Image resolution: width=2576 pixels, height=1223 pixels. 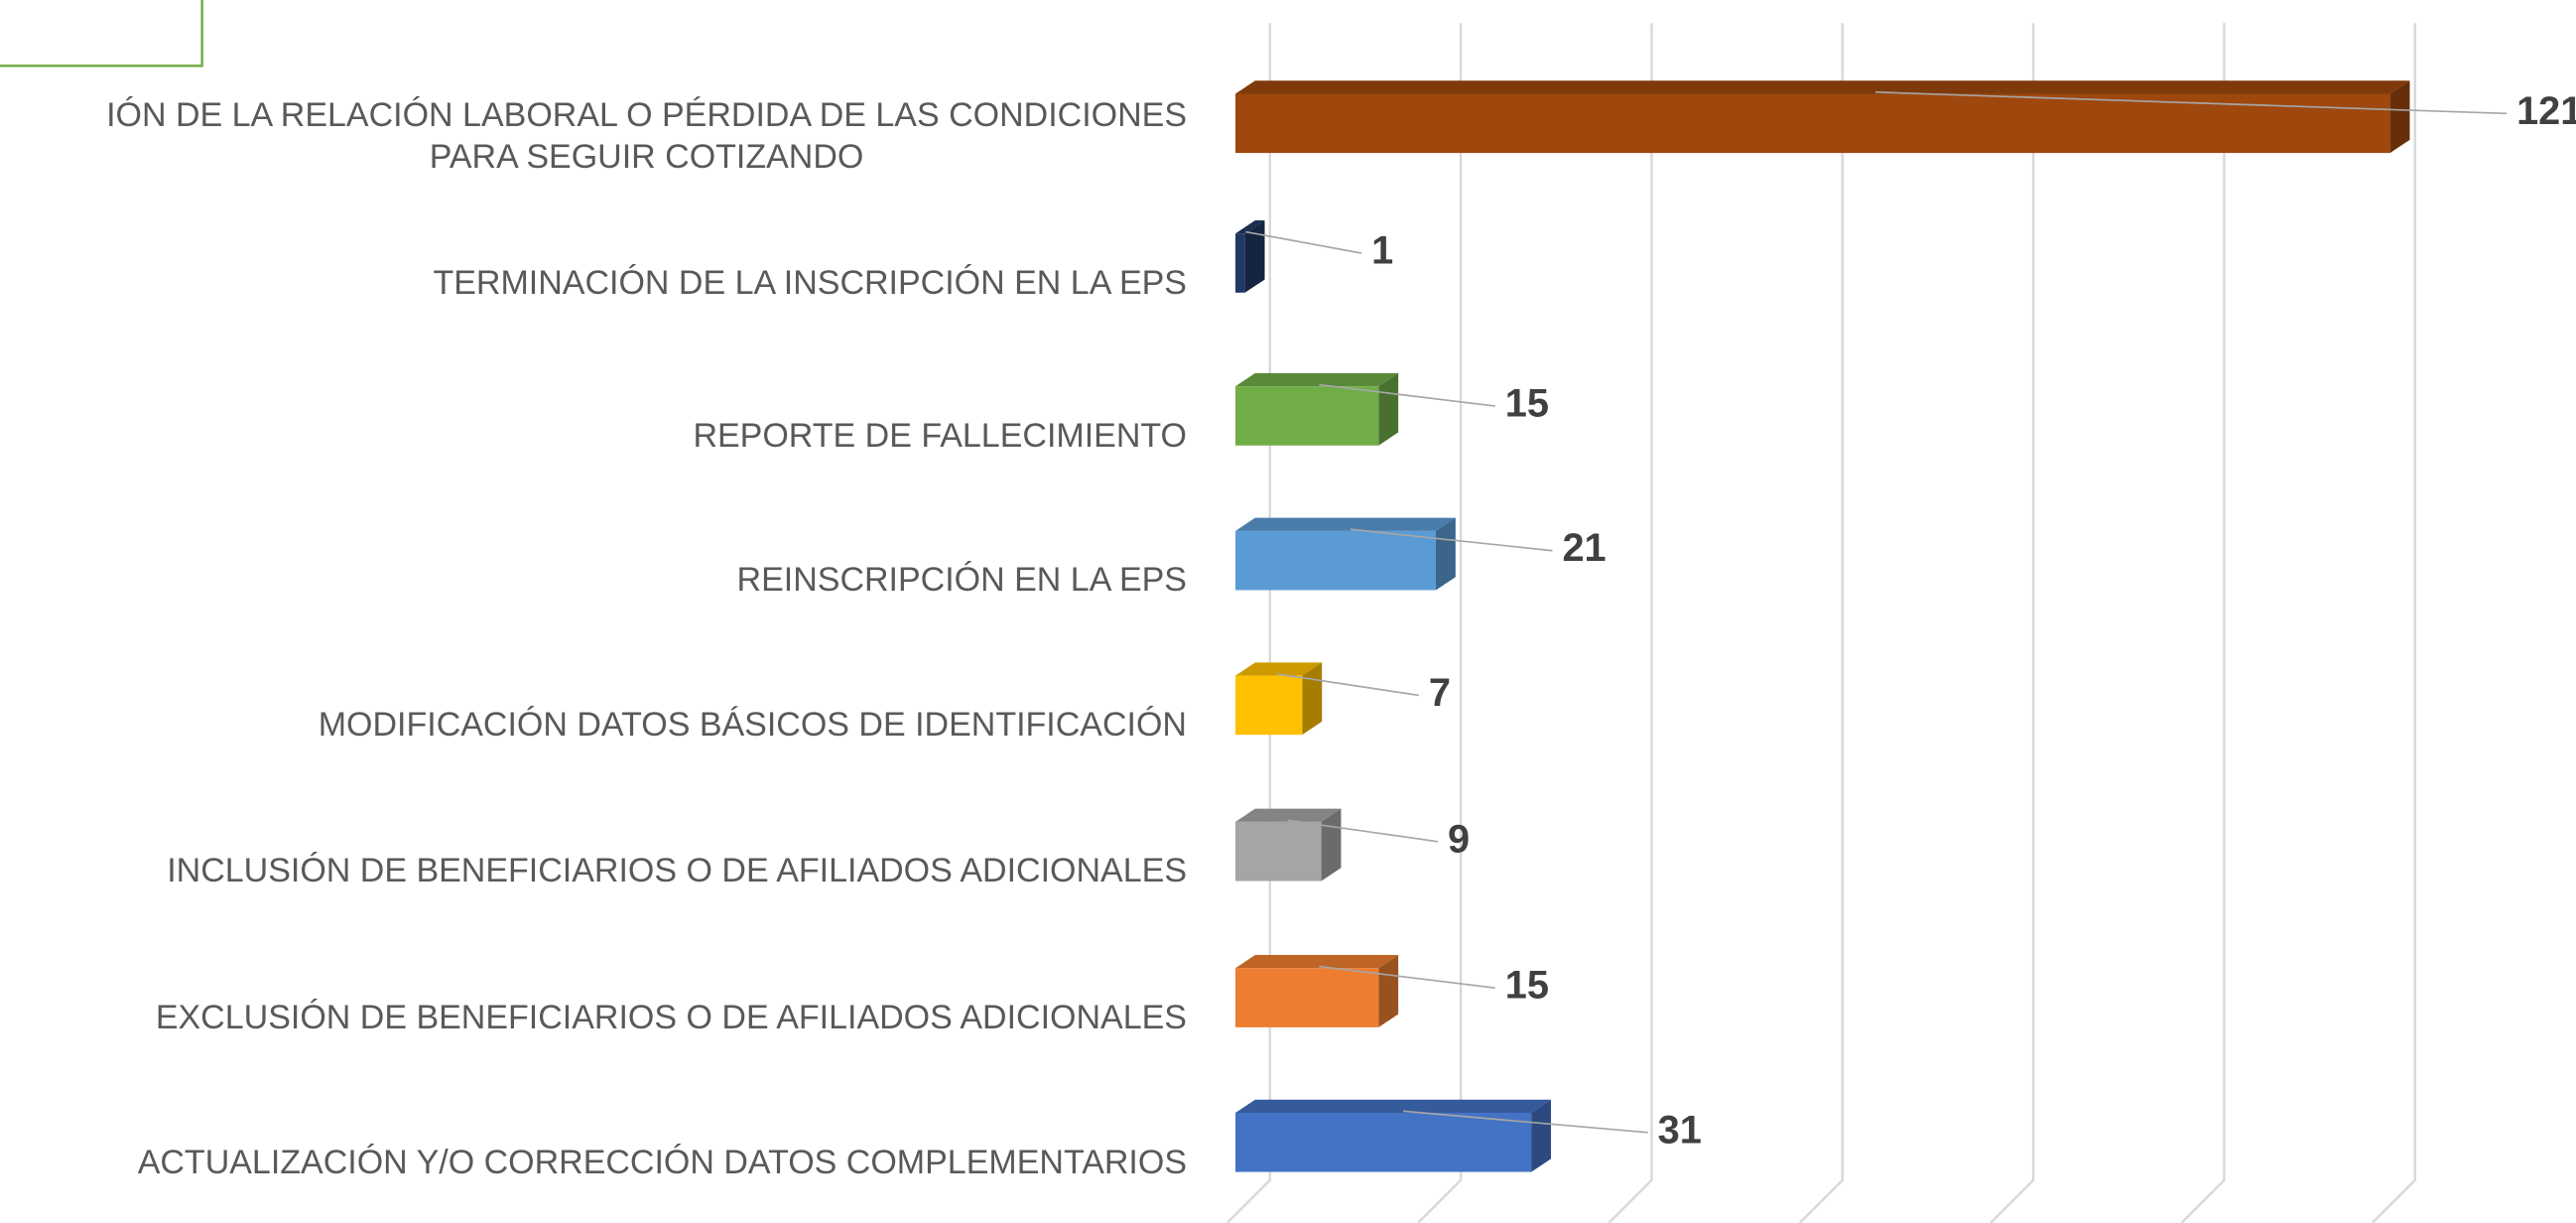 I want to click on value-label: 21, so click(x=1584, y=548).